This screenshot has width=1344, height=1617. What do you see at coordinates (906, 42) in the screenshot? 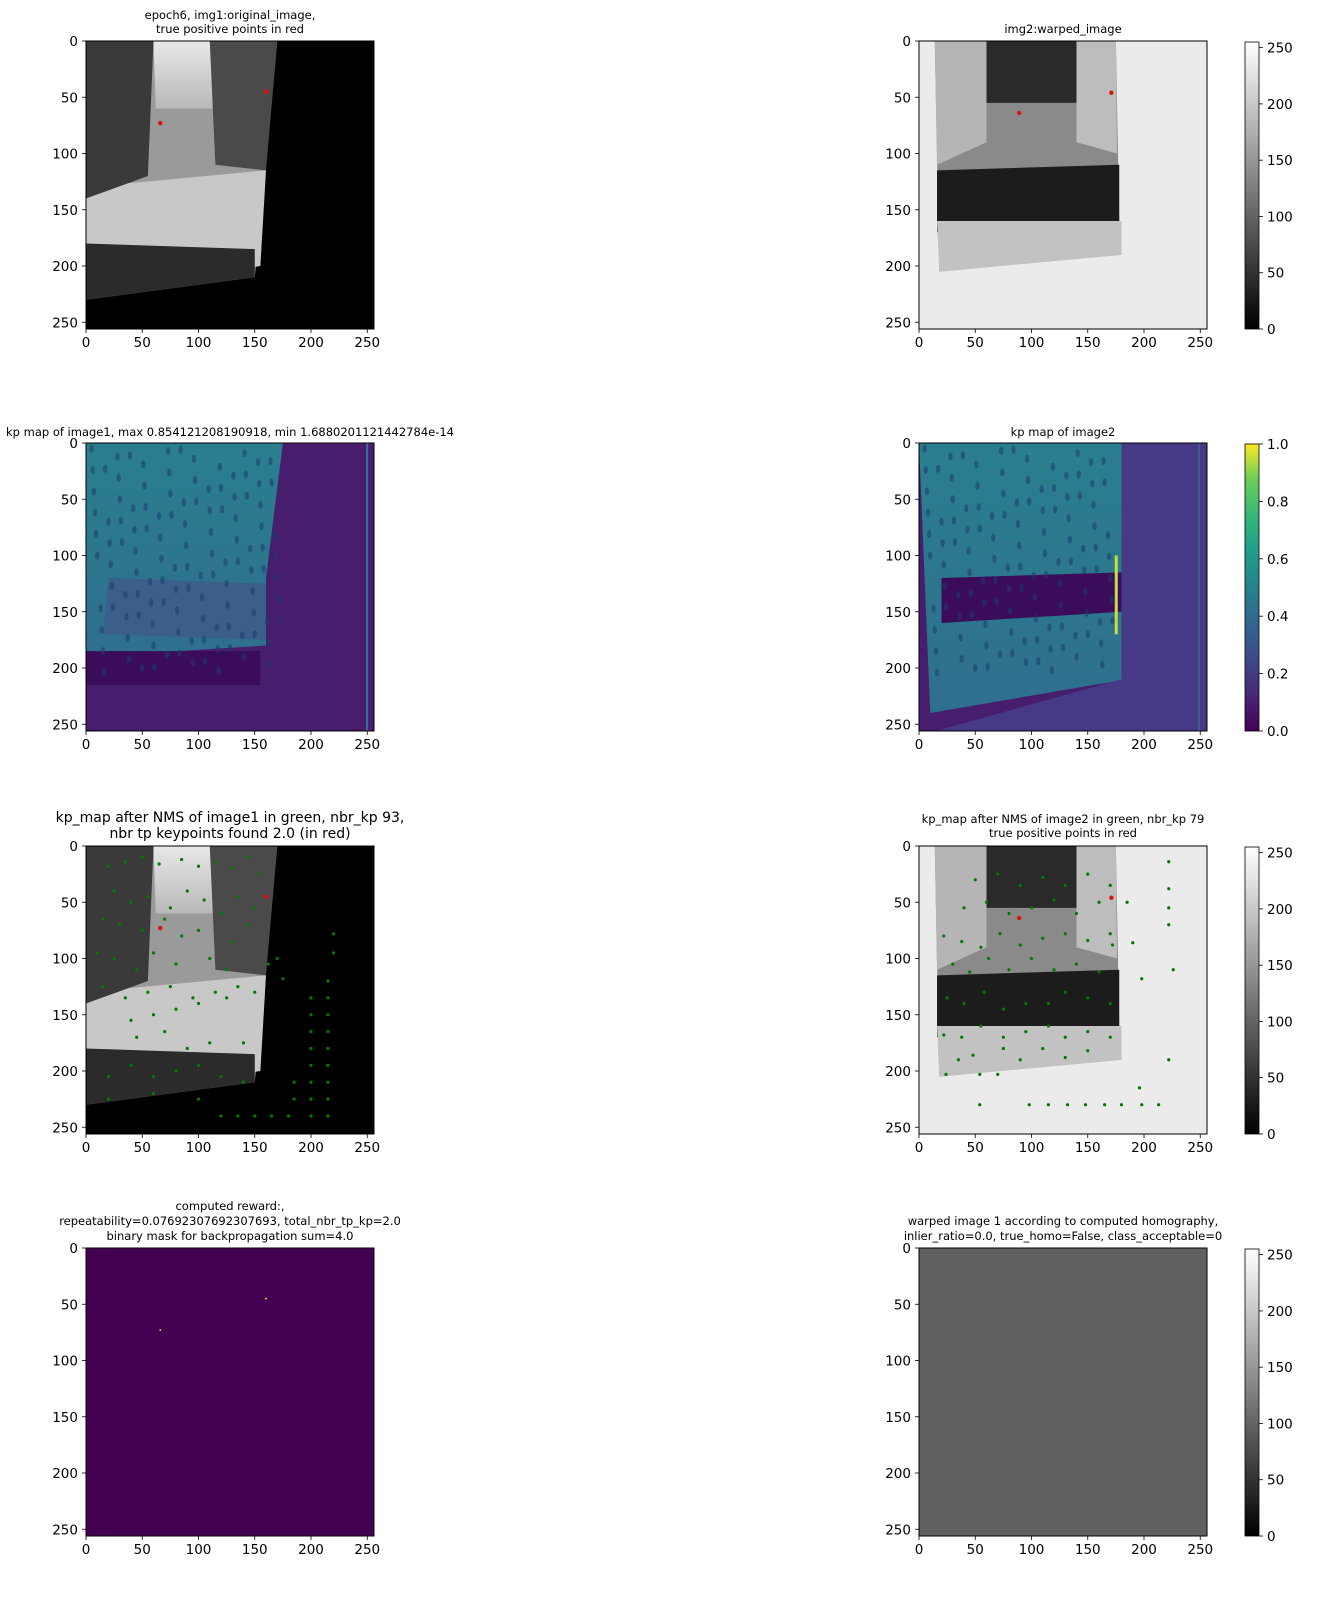
I see `y-tick-label: 0` at bounding box center [906, 42].